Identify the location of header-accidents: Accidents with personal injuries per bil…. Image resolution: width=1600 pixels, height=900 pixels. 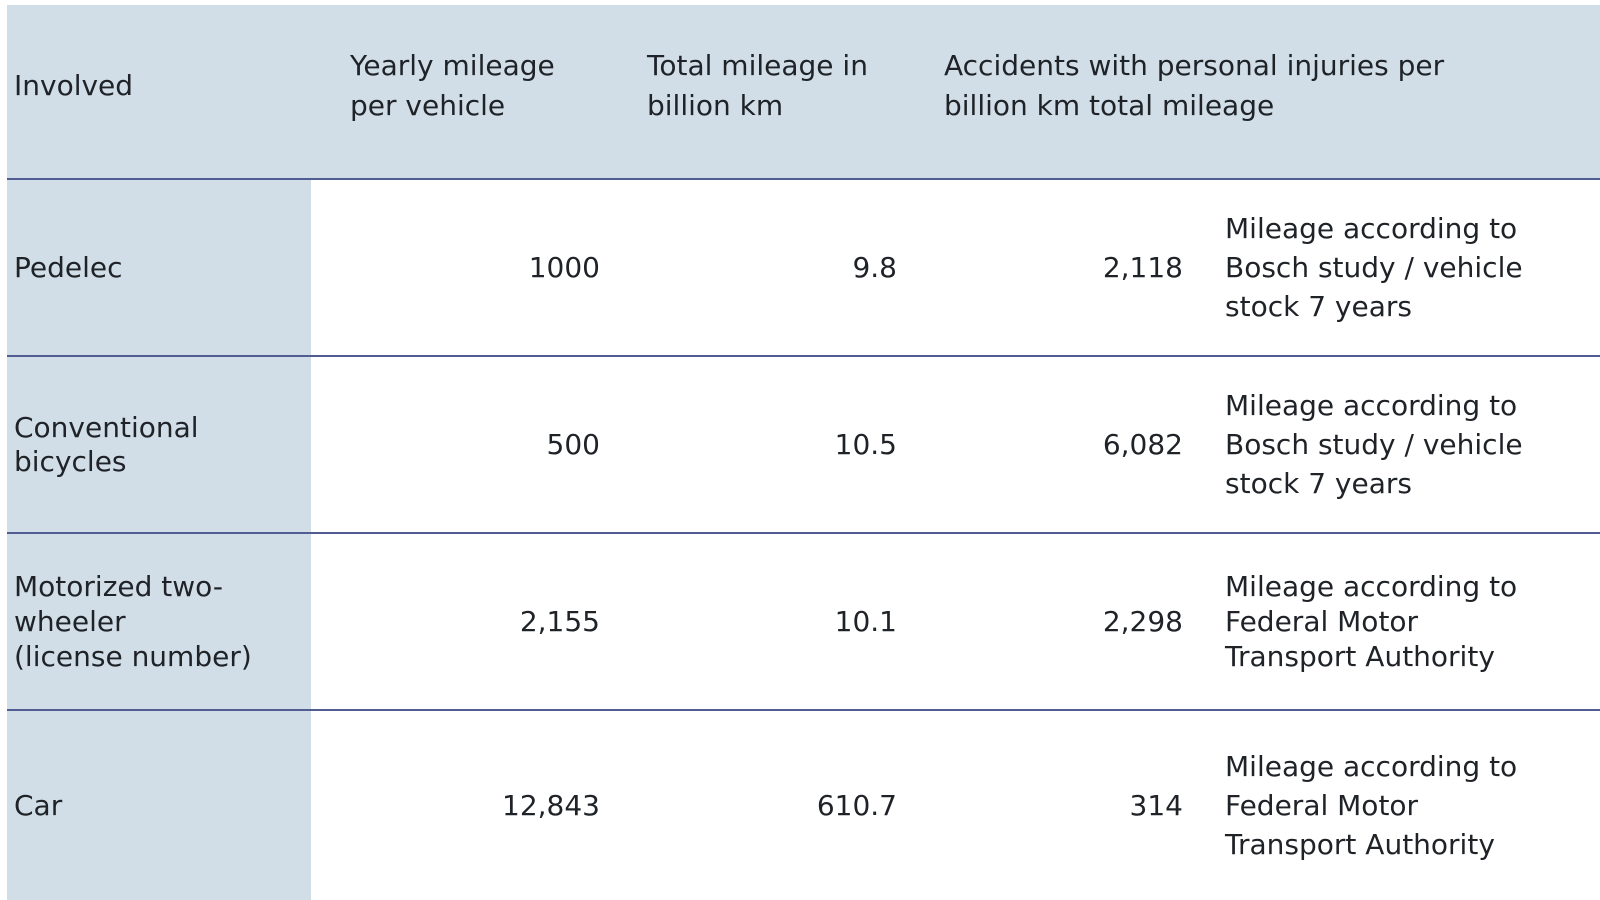
(1194, 85).